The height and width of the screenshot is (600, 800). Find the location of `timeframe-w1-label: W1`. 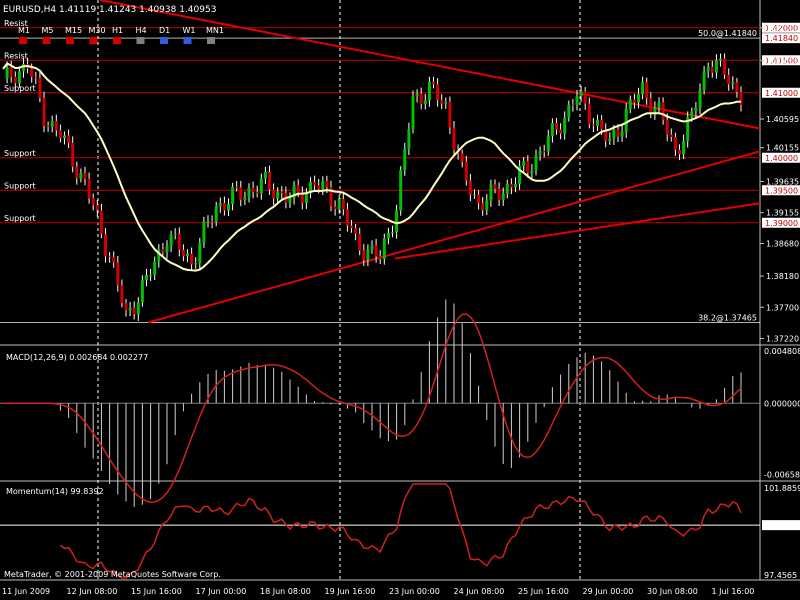

timeframe-w1-label: W1 is located at coordinates (189, 30).